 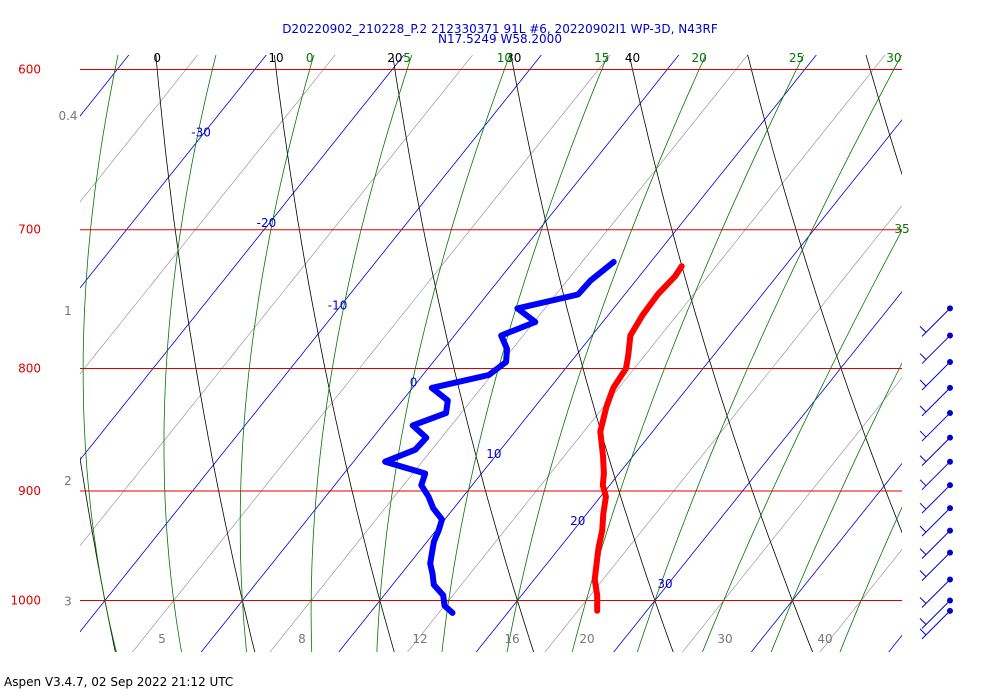 What do you see at coordinates (601, 58) in the screenshot?
I see `moist-adiabat-label: 15` at bounding box center [601, 58].